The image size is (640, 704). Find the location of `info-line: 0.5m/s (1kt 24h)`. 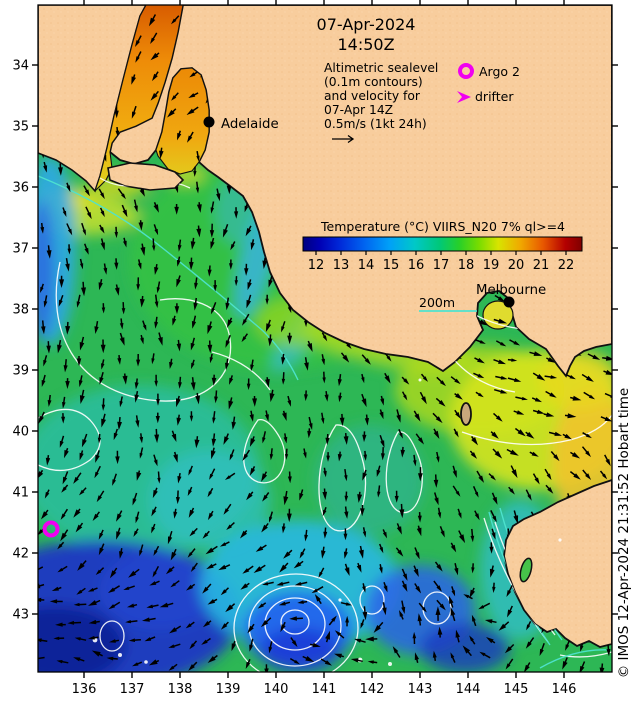

info-line: 0.5m/s (1kt 24h) is located at coordinates (375, 124).